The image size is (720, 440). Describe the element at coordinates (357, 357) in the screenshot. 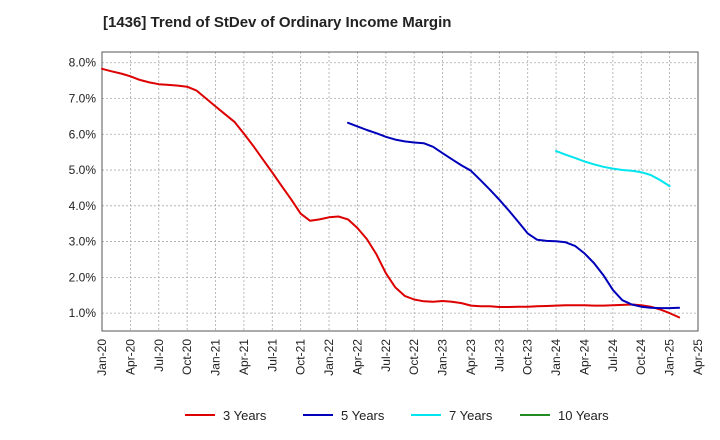

I see `x-tick-label: Apr-22` at that location.